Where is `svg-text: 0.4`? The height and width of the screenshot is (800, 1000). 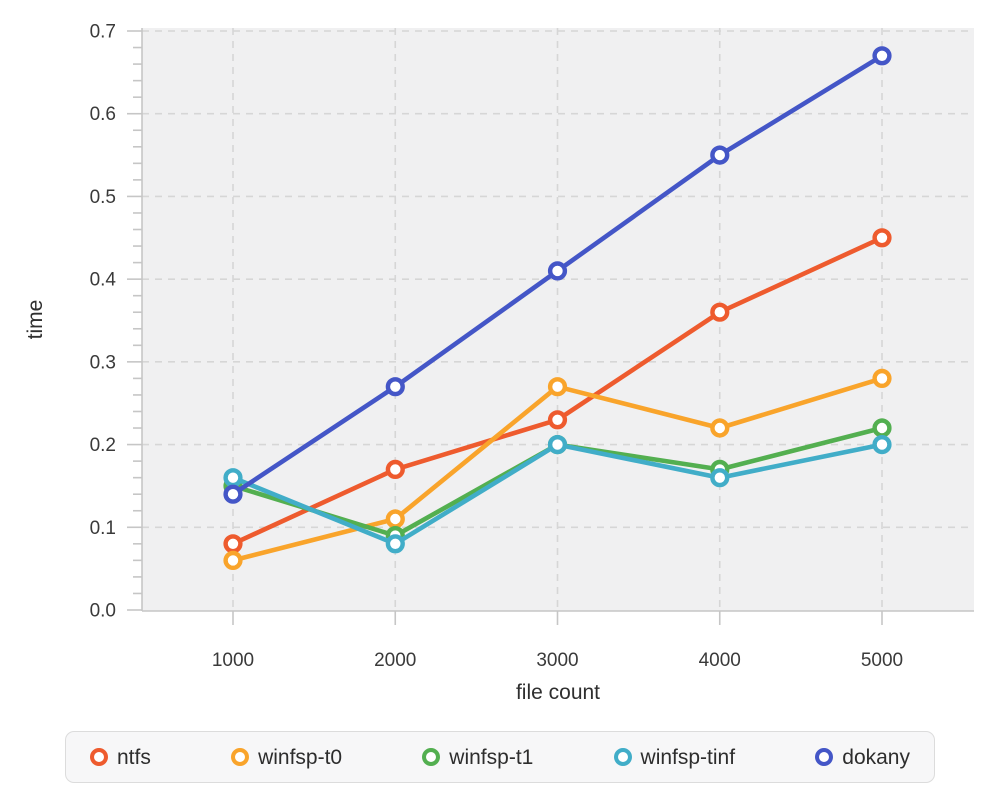 svg-text: 0.4 is located at coordinates (103, 280).